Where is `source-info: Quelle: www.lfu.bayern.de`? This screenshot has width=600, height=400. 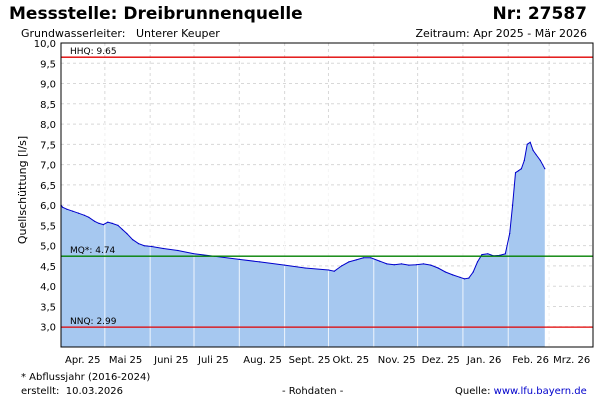 source-info: Quelle: www.lfu.bayern.de is located at coordinates (521, 391).